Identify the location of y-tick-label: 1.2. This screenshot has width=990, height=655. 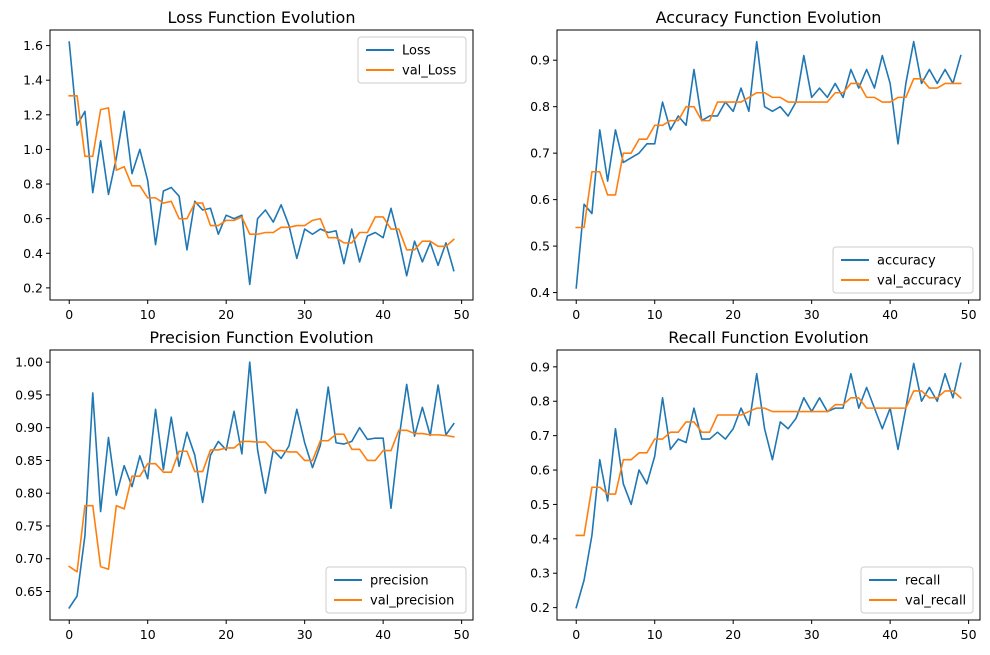
(33, 114).